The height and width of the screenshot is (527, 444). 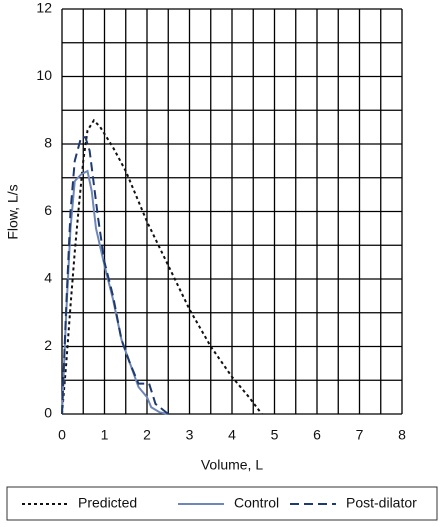 What do you see at coordinates (360, 435) in the screenshot?
I see `x-tick-label: 7` at bounding box center [360, 435].